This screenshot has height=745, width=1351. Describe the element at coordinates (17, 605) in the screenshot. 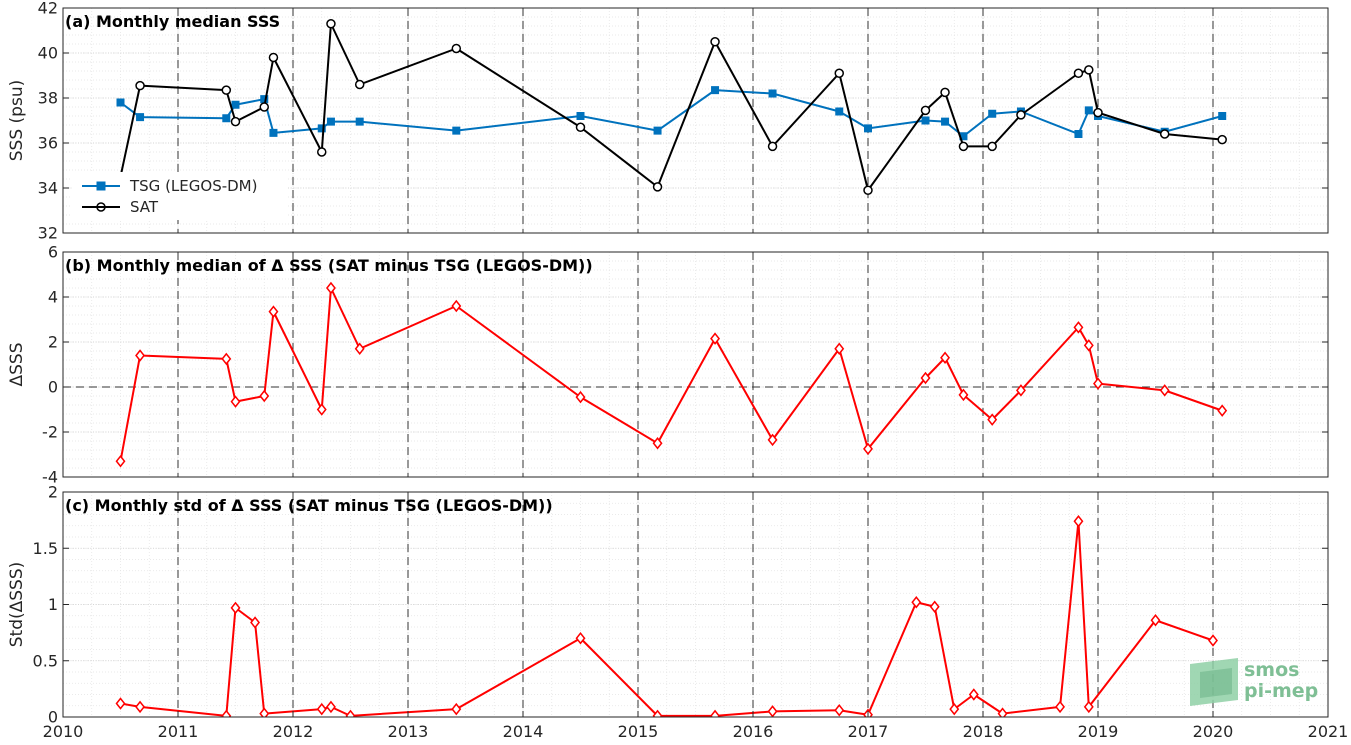

I see `panel-c-y-label: Std(ΔSSS)` at that location.